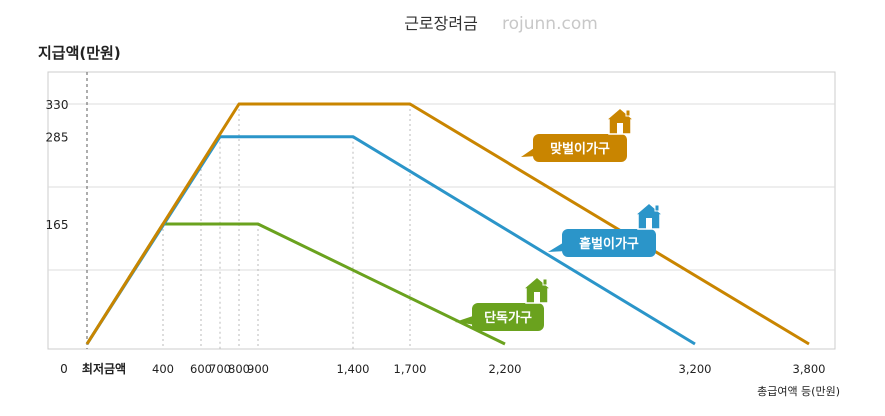  Describe the element at coordinates (57, 138) in the screenshot. I see `y-tick-label-285: 285` at that location.